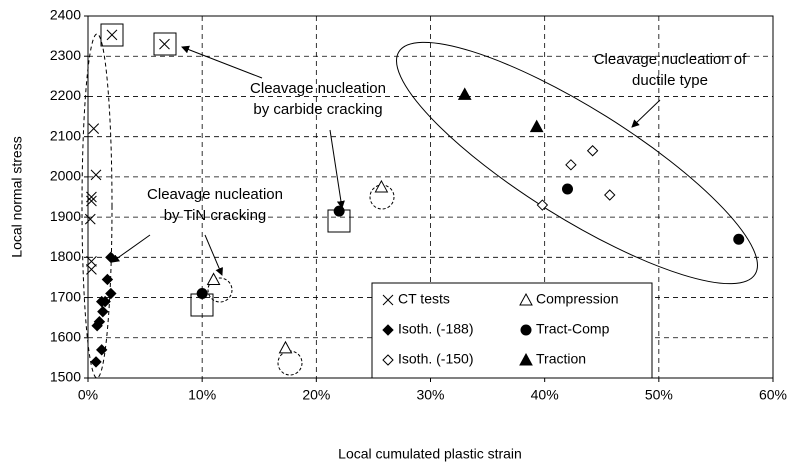 The height and width of the screenshot is (468, 805). I want to click on legend-label: Traction, so click(561, 359).